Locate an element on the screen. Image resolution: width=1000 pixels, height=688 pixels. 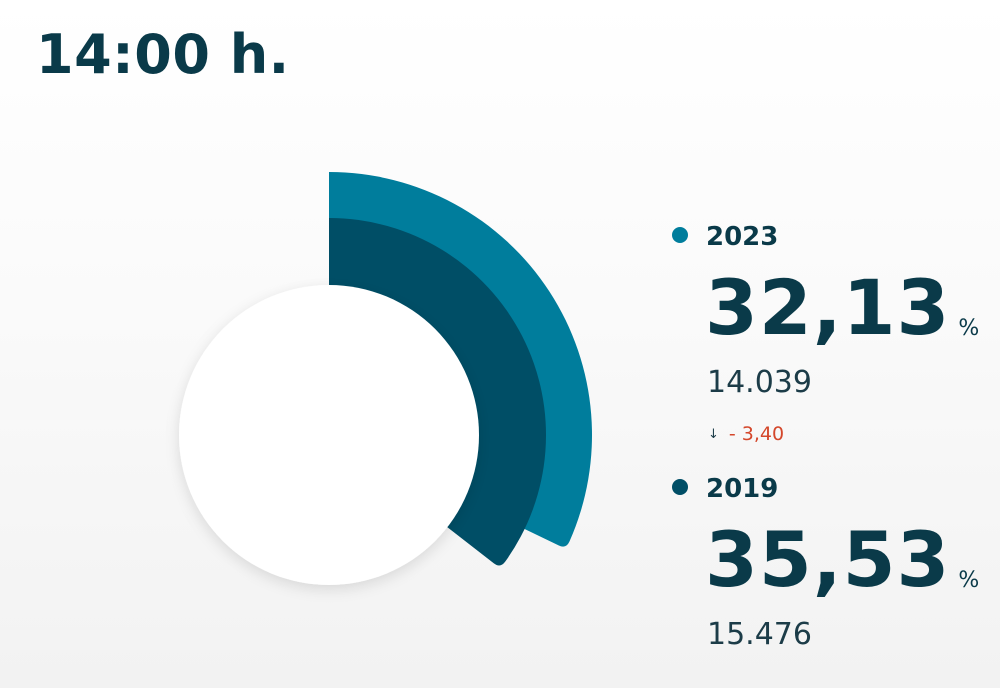
percent-value-2023: 32,13 is located at coordinates (828, 307).